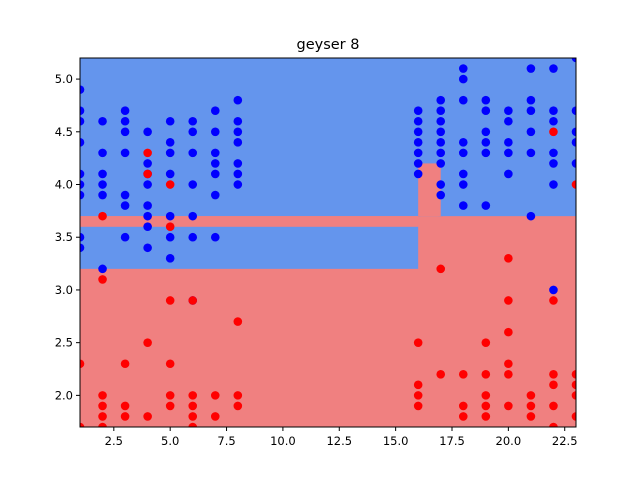 The image size is (640, 480). Describe the element at coordinates (64, 343) in the screenshot. I see `y-tick-label: 2.5` at that location.